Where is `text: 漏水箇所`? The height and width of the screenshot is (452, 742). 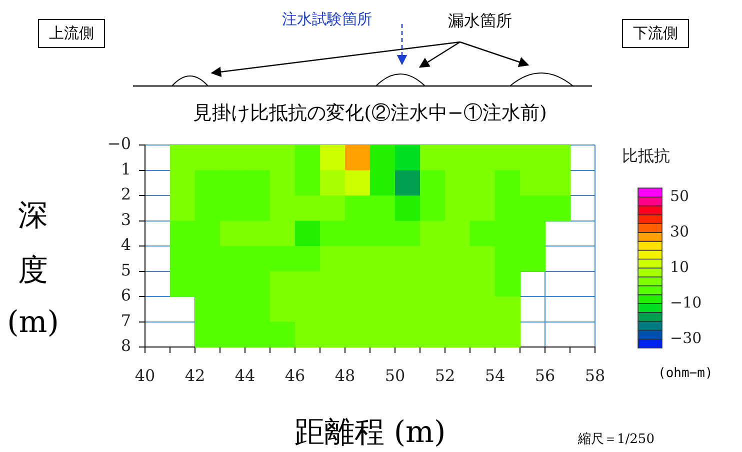
text: 漏水箇所 is located at coordinates (480, 21).